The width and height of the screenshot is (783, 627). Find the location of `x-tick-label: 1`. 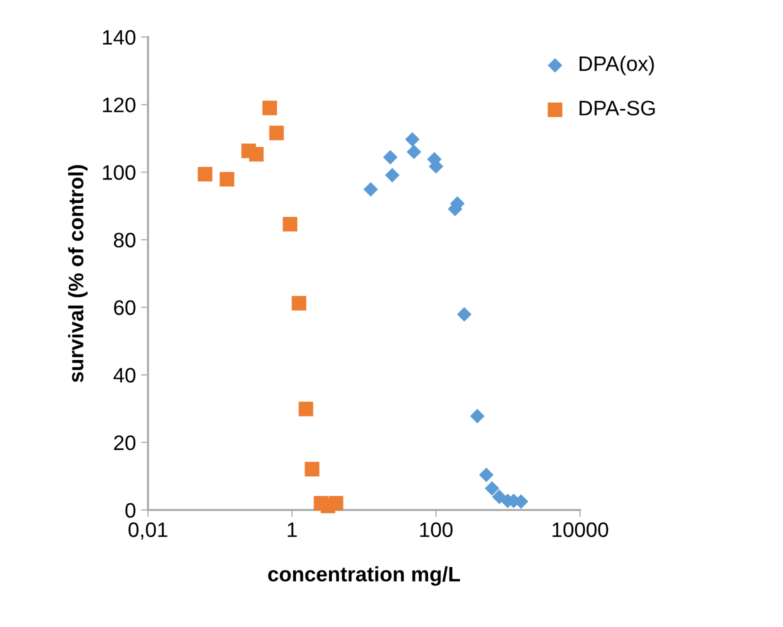

x-tick-label: 1 is located at coordinates (292, 529).